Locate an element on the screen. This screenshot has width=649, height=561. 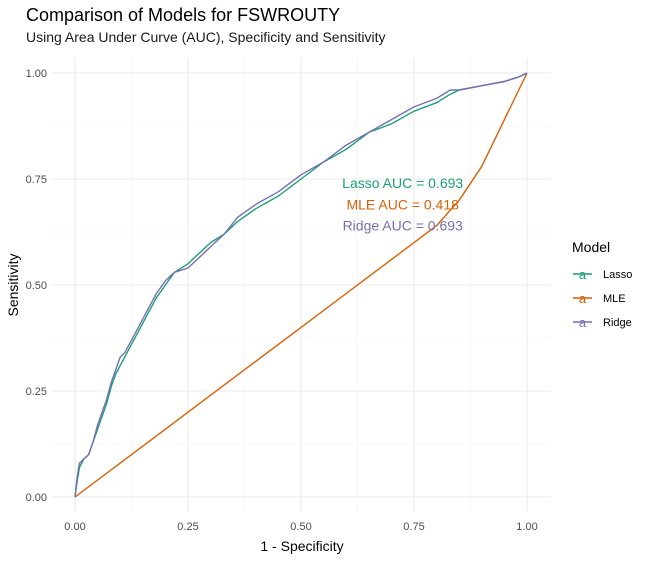
y-tick-label: 0.50 is located at coordinates (36, 286).